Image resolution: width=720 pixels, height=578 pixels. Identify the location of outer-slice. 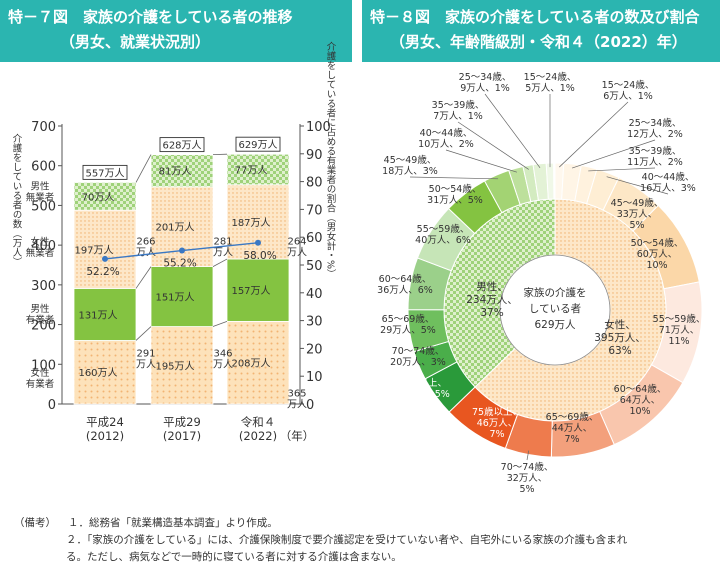
(550, 181).